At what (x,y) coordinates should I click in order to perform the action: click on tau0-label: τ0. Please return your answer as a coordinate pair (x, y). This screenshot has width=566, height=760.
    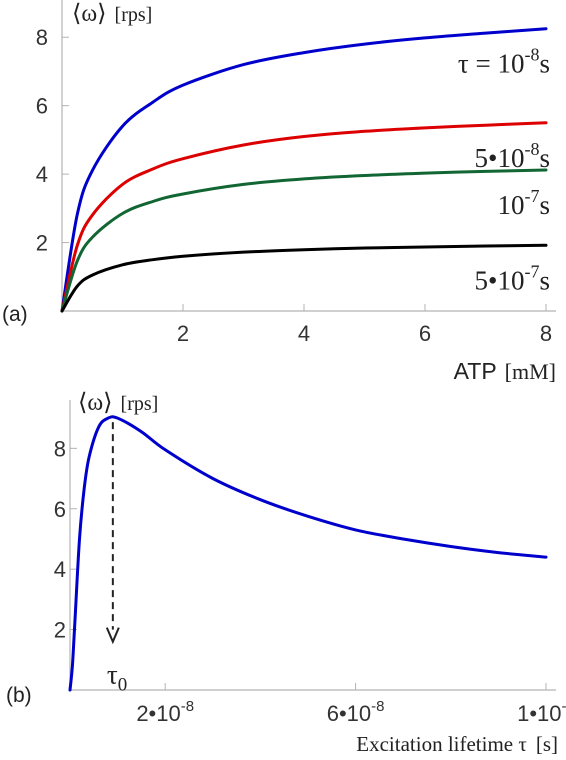
    Looking at the image, I should click on (117, 678).